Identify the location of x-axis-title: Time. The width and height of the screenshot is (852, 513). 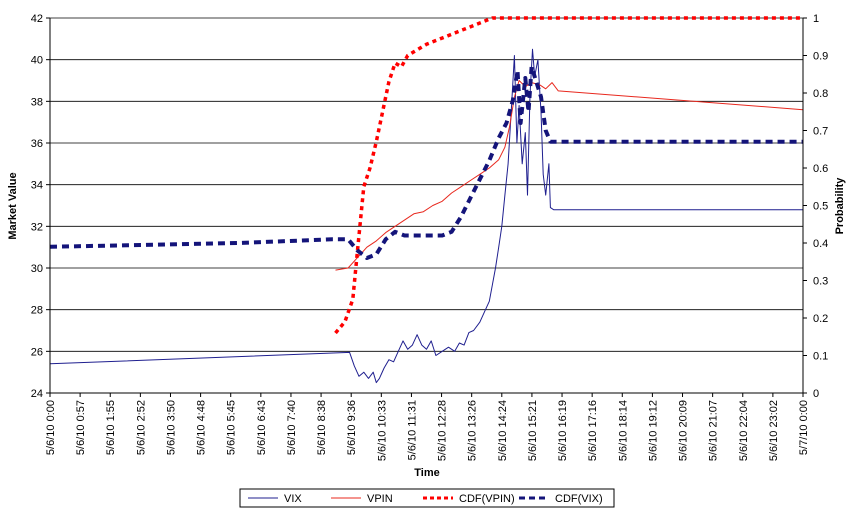
(426, 473).